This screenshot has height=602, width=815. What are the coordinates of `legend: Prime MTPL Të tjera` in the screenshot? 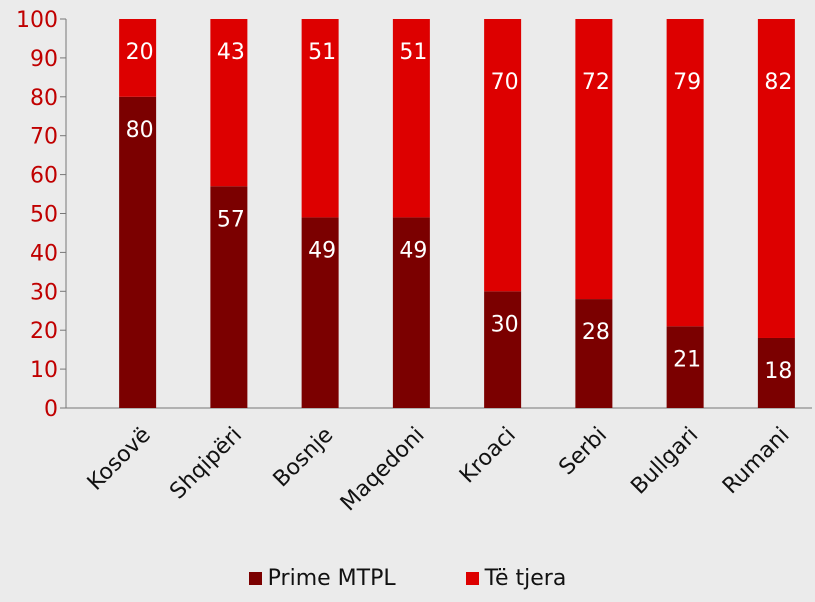 It's located at (407, 578).